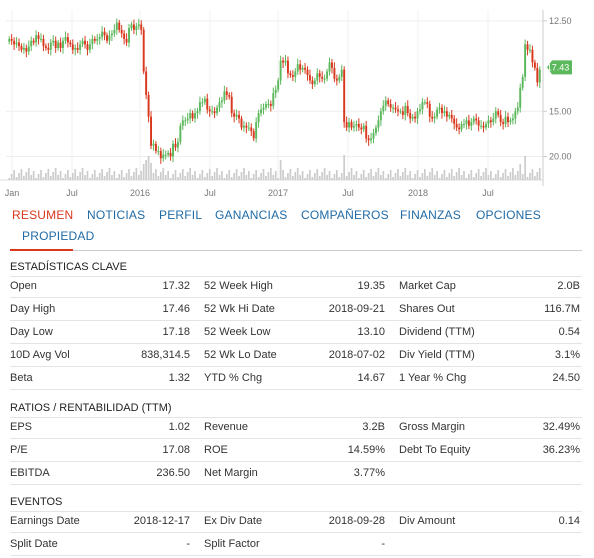  What do you see at coordinates (165, 355) in the screenshot?
I see `stat-value: 838,314.5` at bounding box center [165, 355].